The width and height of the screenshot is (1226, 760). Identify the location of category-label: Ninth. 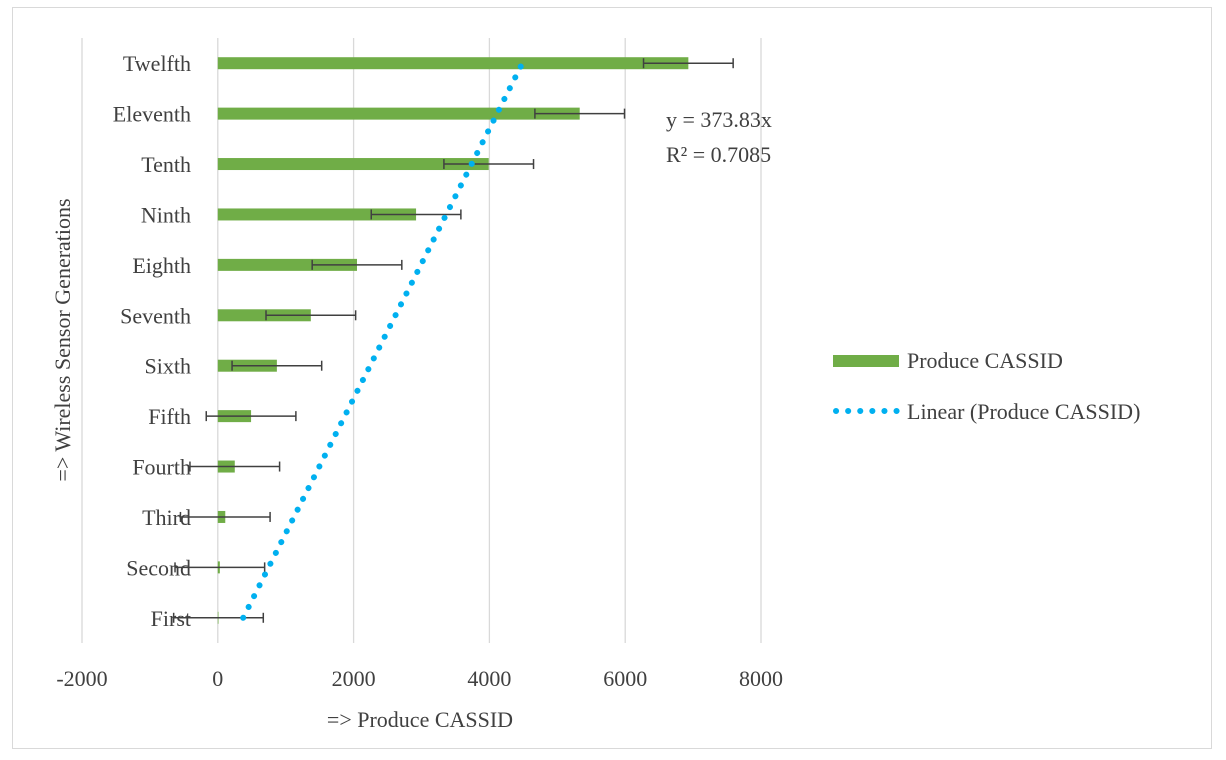
(166, 214).